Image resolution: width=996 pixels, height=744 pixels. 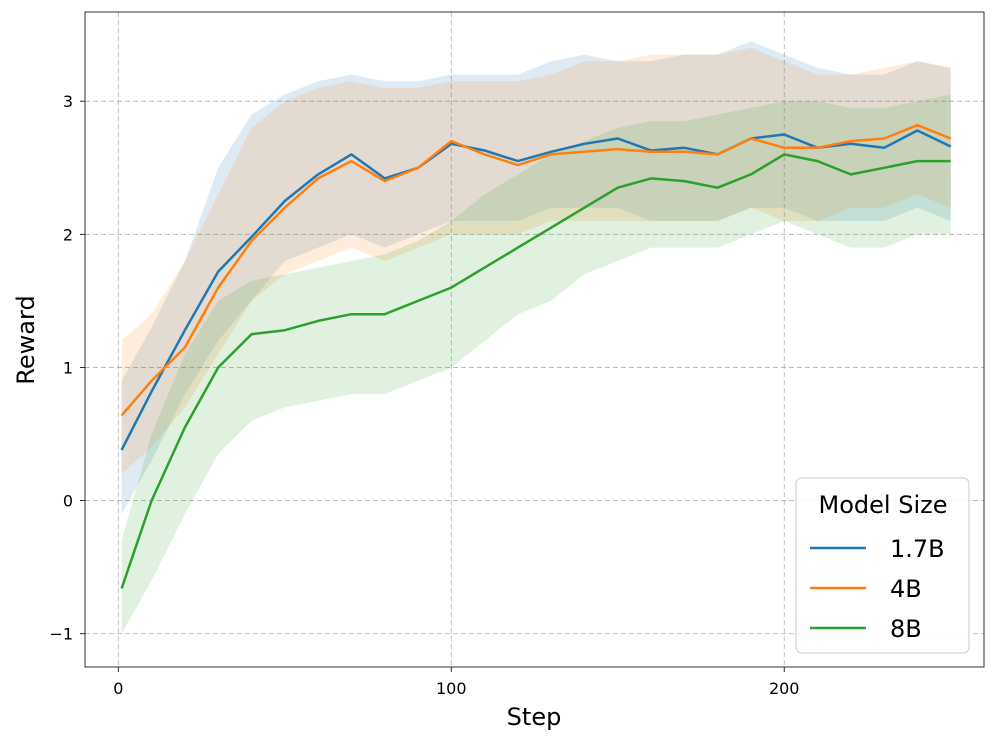 I want to click on y-tick-label: 1, so click(x=68, y=367).